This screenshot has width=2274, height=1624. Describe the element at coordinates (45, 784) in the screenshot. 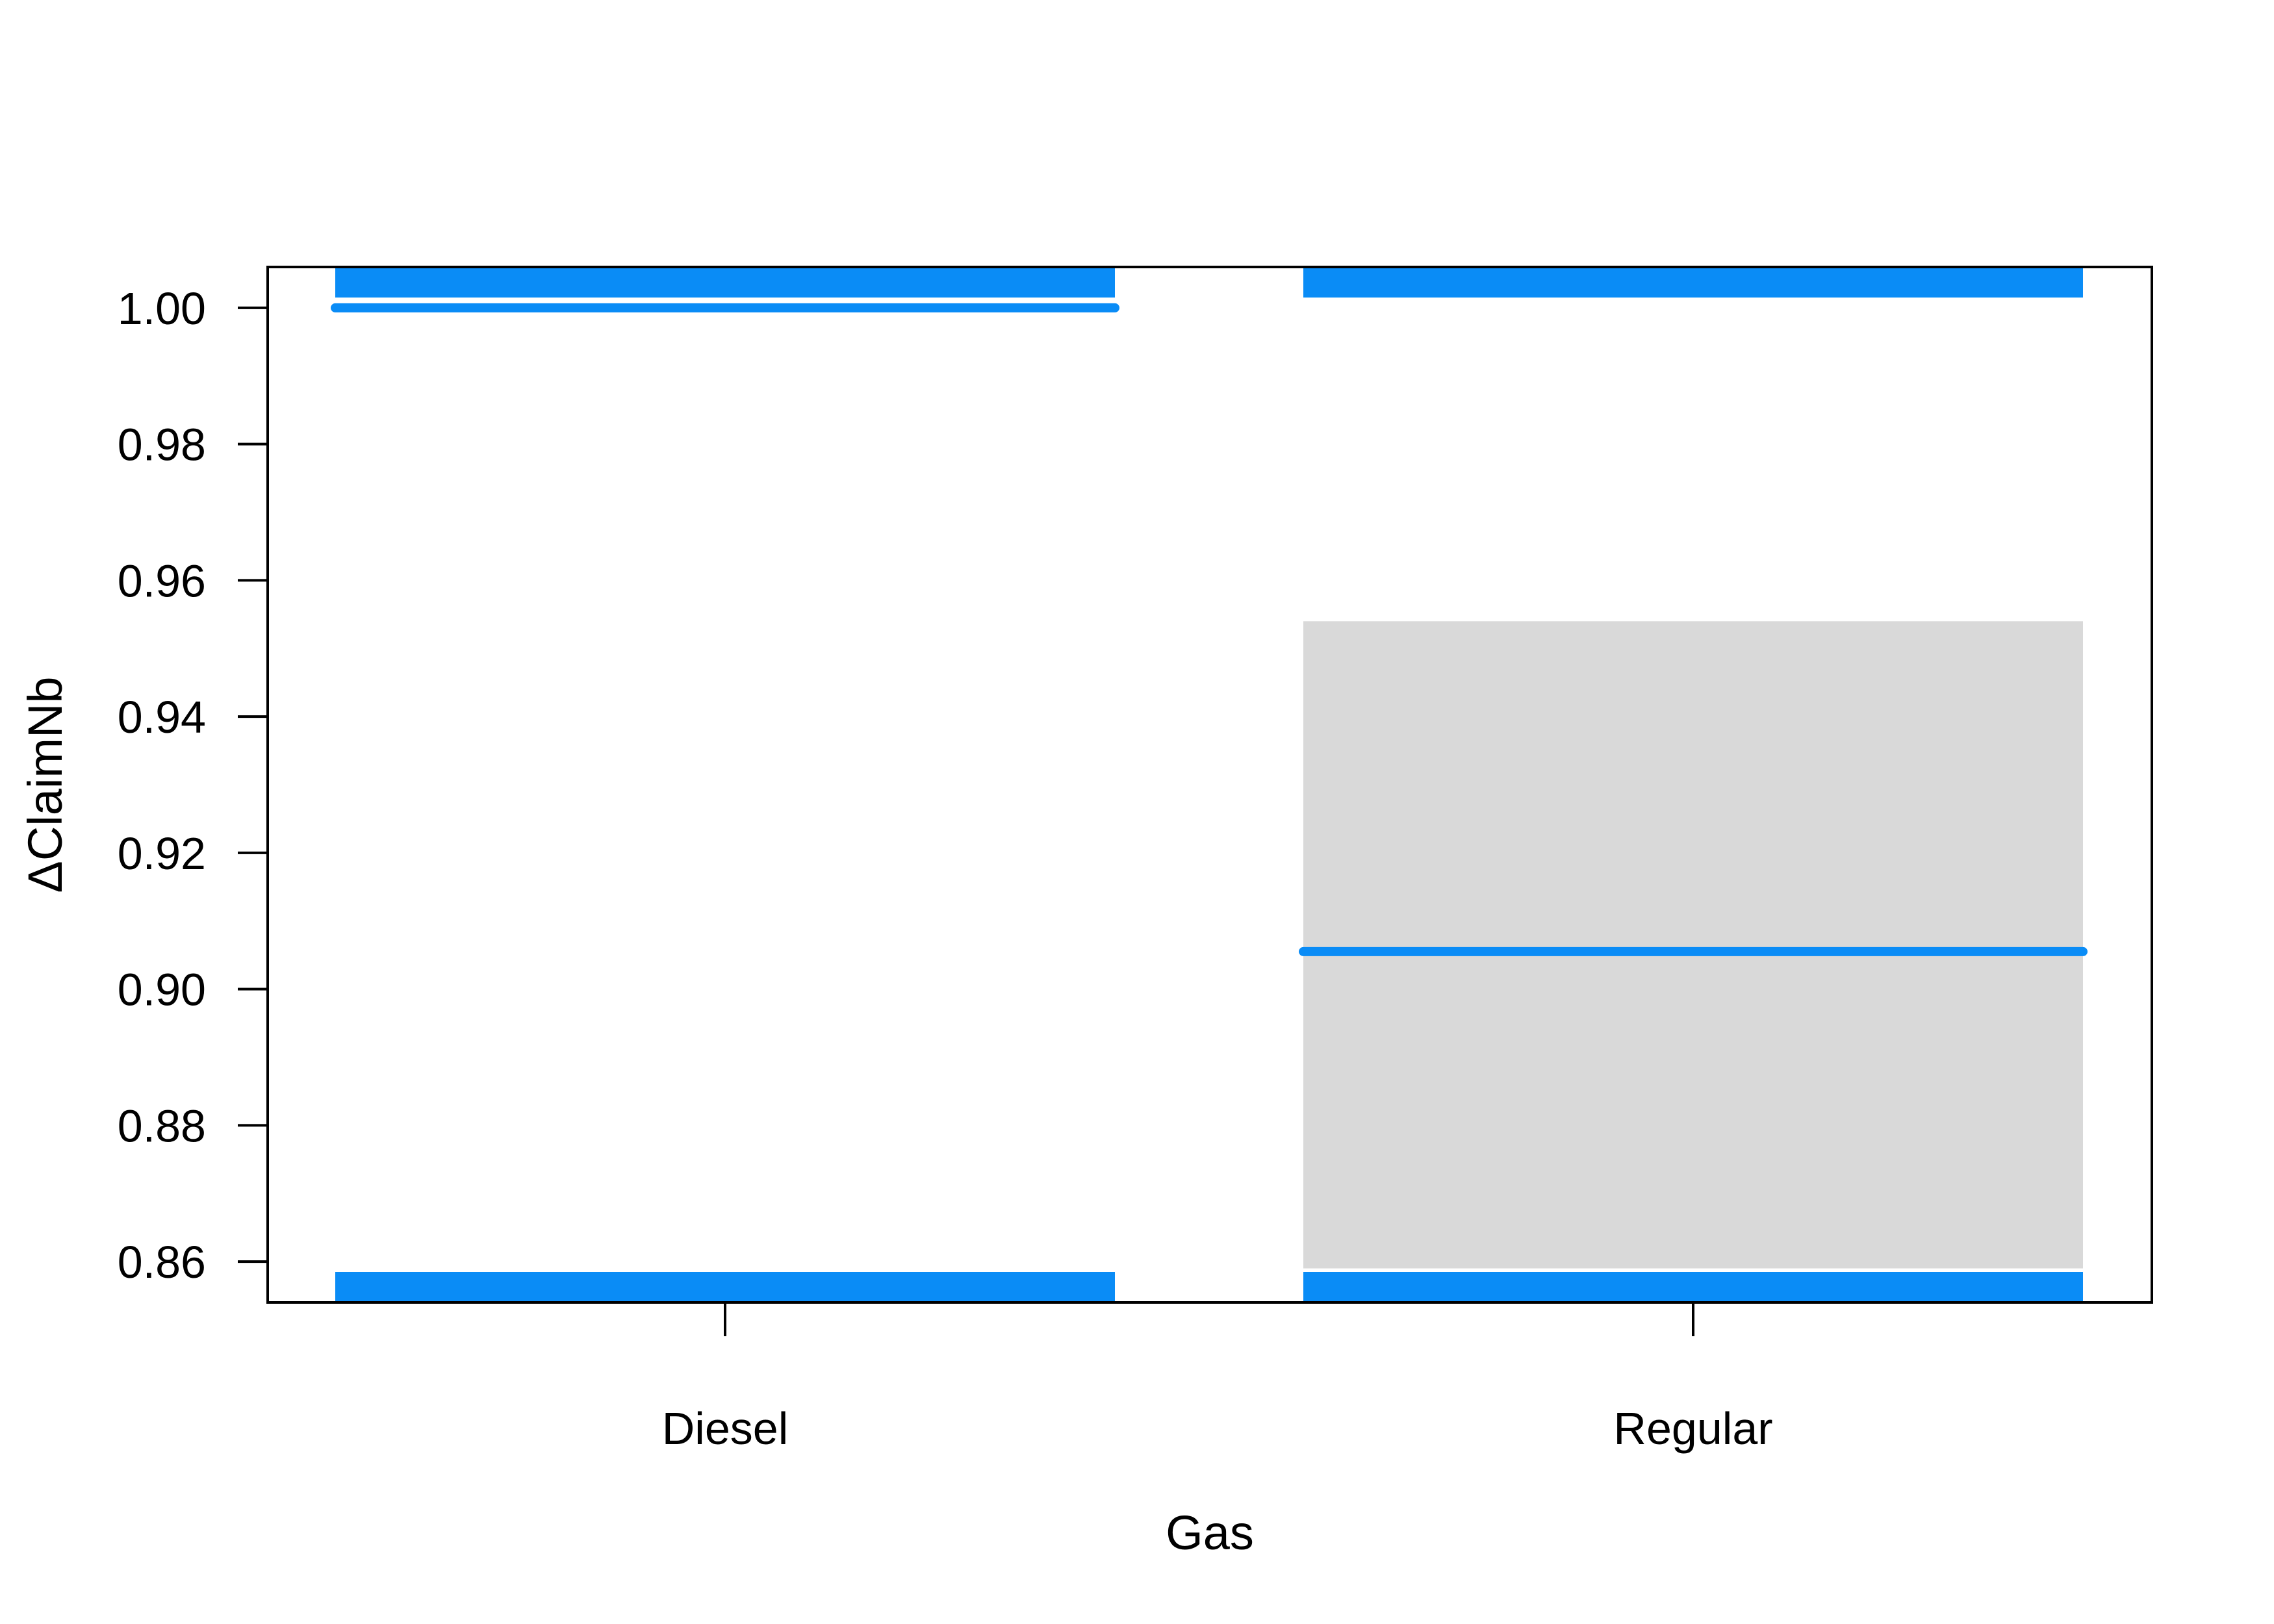

I see `y-axis-title: ΔClaimNb` at that location.